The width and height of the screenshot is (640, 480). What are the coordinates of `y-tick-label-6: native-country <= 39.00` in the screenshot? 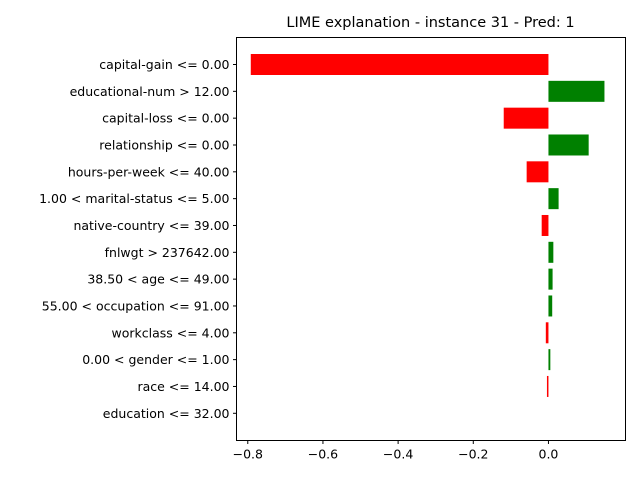 It's located at (151, 225).